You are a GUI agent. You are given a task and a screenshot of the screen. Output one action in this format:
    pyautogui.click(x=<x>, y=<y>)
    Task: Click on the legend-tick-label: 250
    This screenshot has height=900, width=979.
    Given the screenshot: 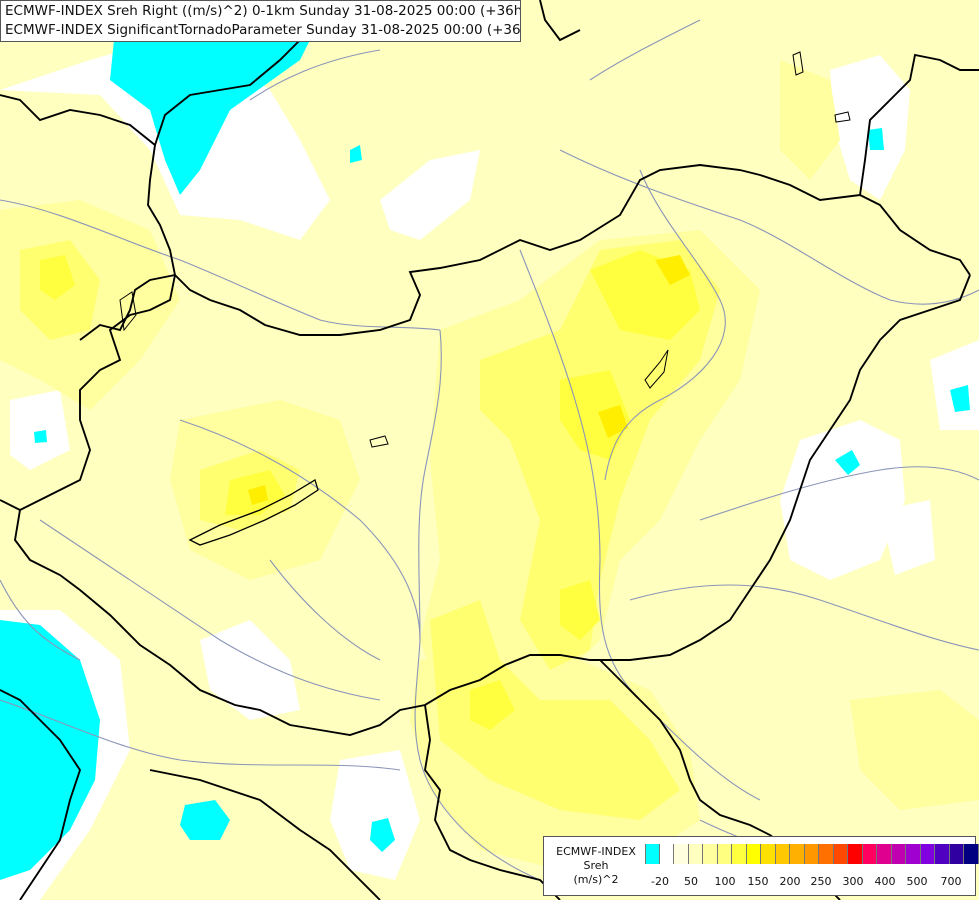 What is the action you would take?
    pyautogui.click(x=821, y=881)
    